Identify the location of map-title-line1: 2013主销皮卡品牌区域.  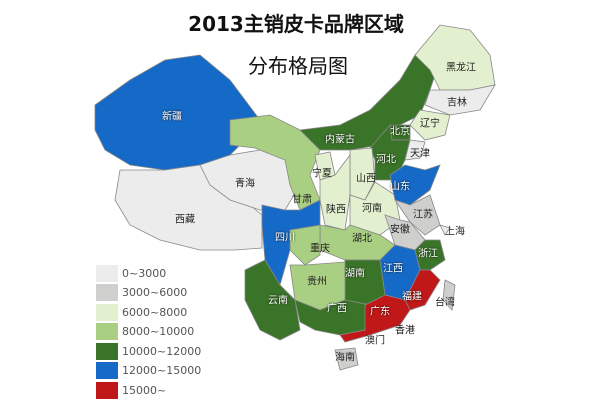
(296, 24).